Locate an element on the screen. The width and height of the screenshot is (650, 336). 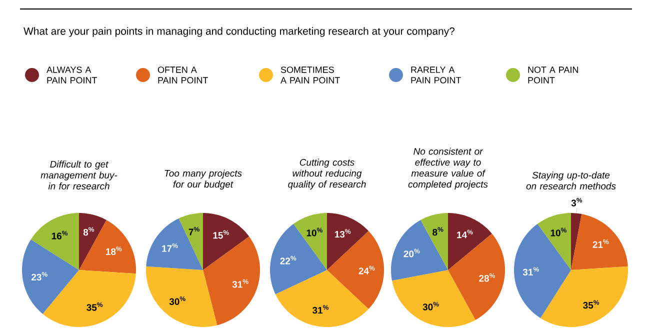
legend-label: SOMETIMES A PAIN POINT is located at coordinates (310, 75).